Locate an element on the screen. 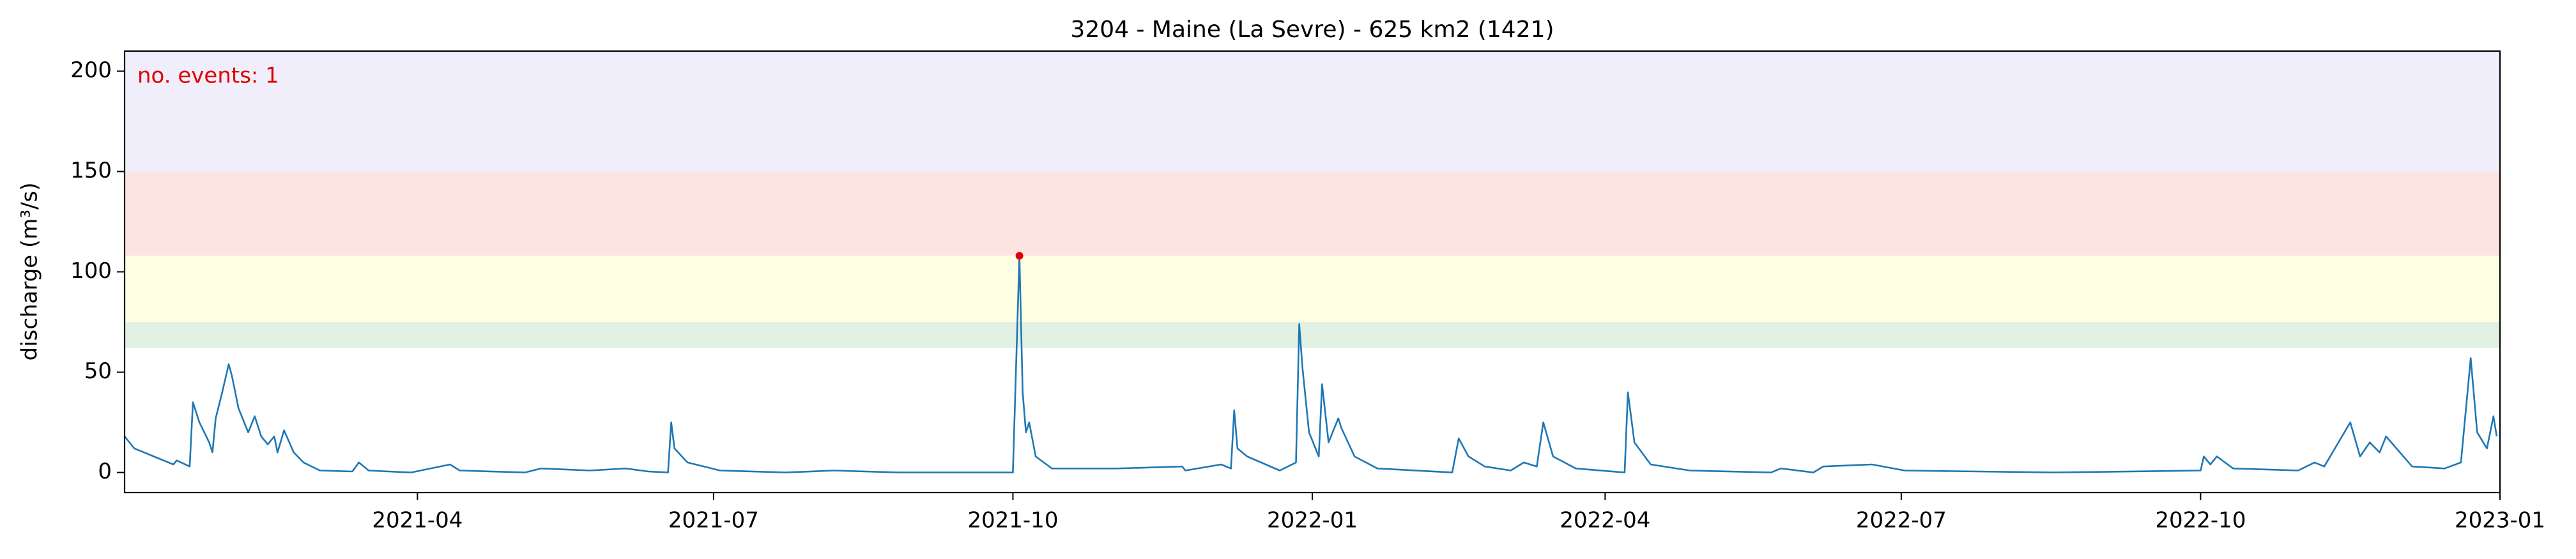 This screenshot has width=2576, height=559. y-tick-label: 150 is located at coordinates (91, 170).